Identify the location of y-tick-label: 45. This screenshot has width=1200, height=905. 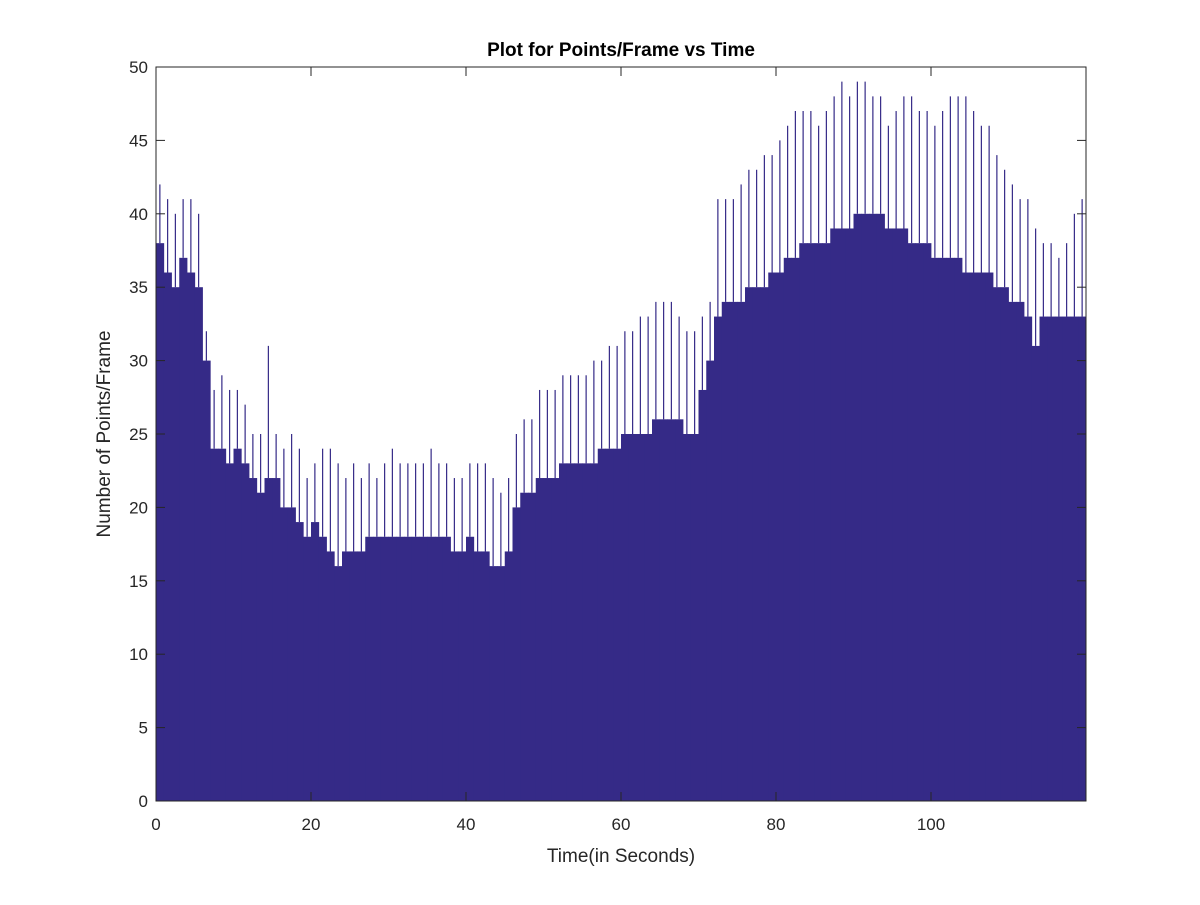
(138, 140).